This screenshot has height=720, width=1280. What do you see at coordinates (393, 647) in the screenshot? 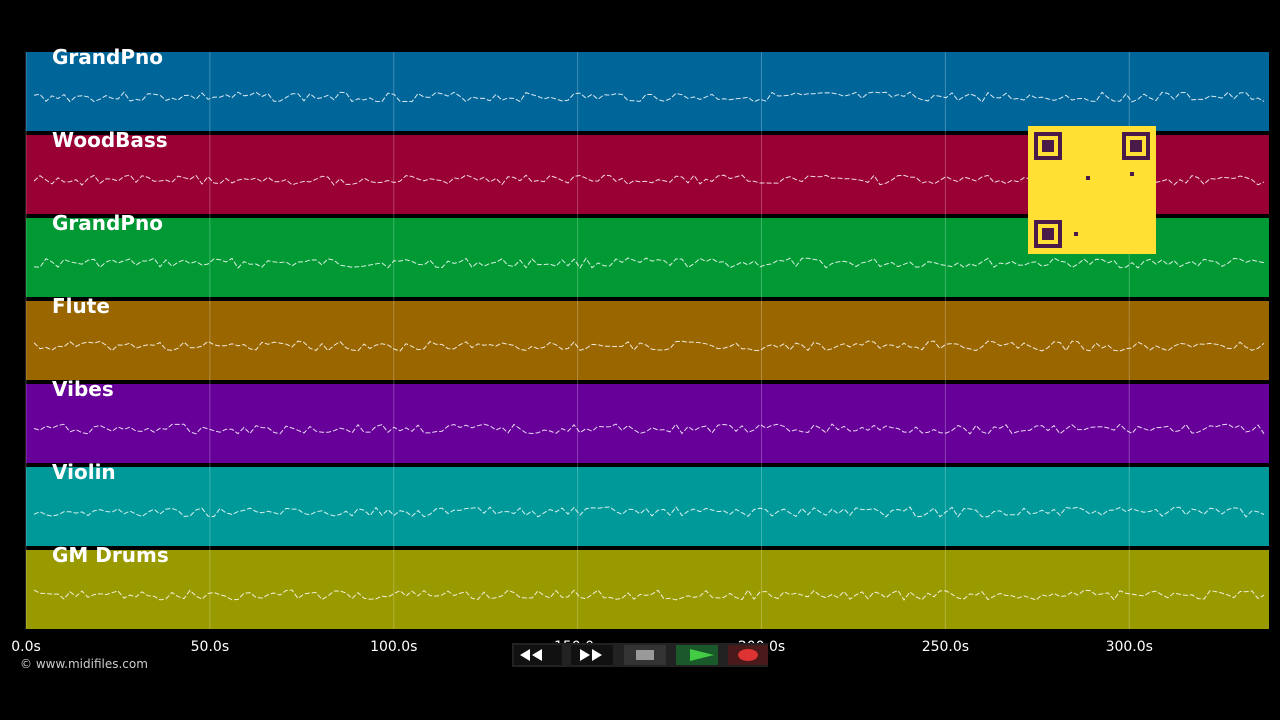
I see `time-tick-label: 100.0s` at bounding box center [393, 647].